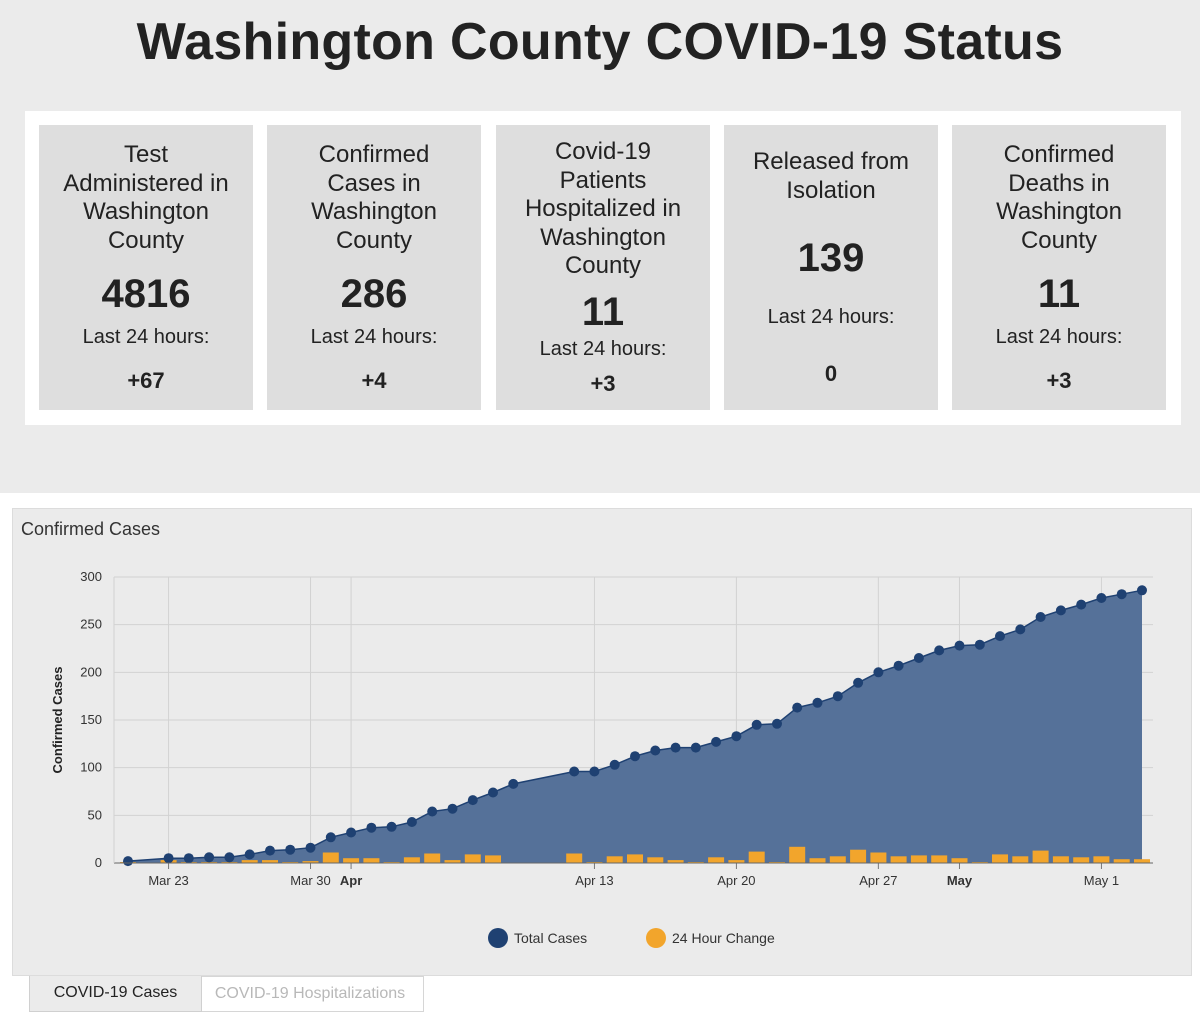 The width and height of the screenshot is (1200, 1022). Describe the element at coordinates (91, 767) in the screenshot. I see `y-tick-label: 100` at that location.